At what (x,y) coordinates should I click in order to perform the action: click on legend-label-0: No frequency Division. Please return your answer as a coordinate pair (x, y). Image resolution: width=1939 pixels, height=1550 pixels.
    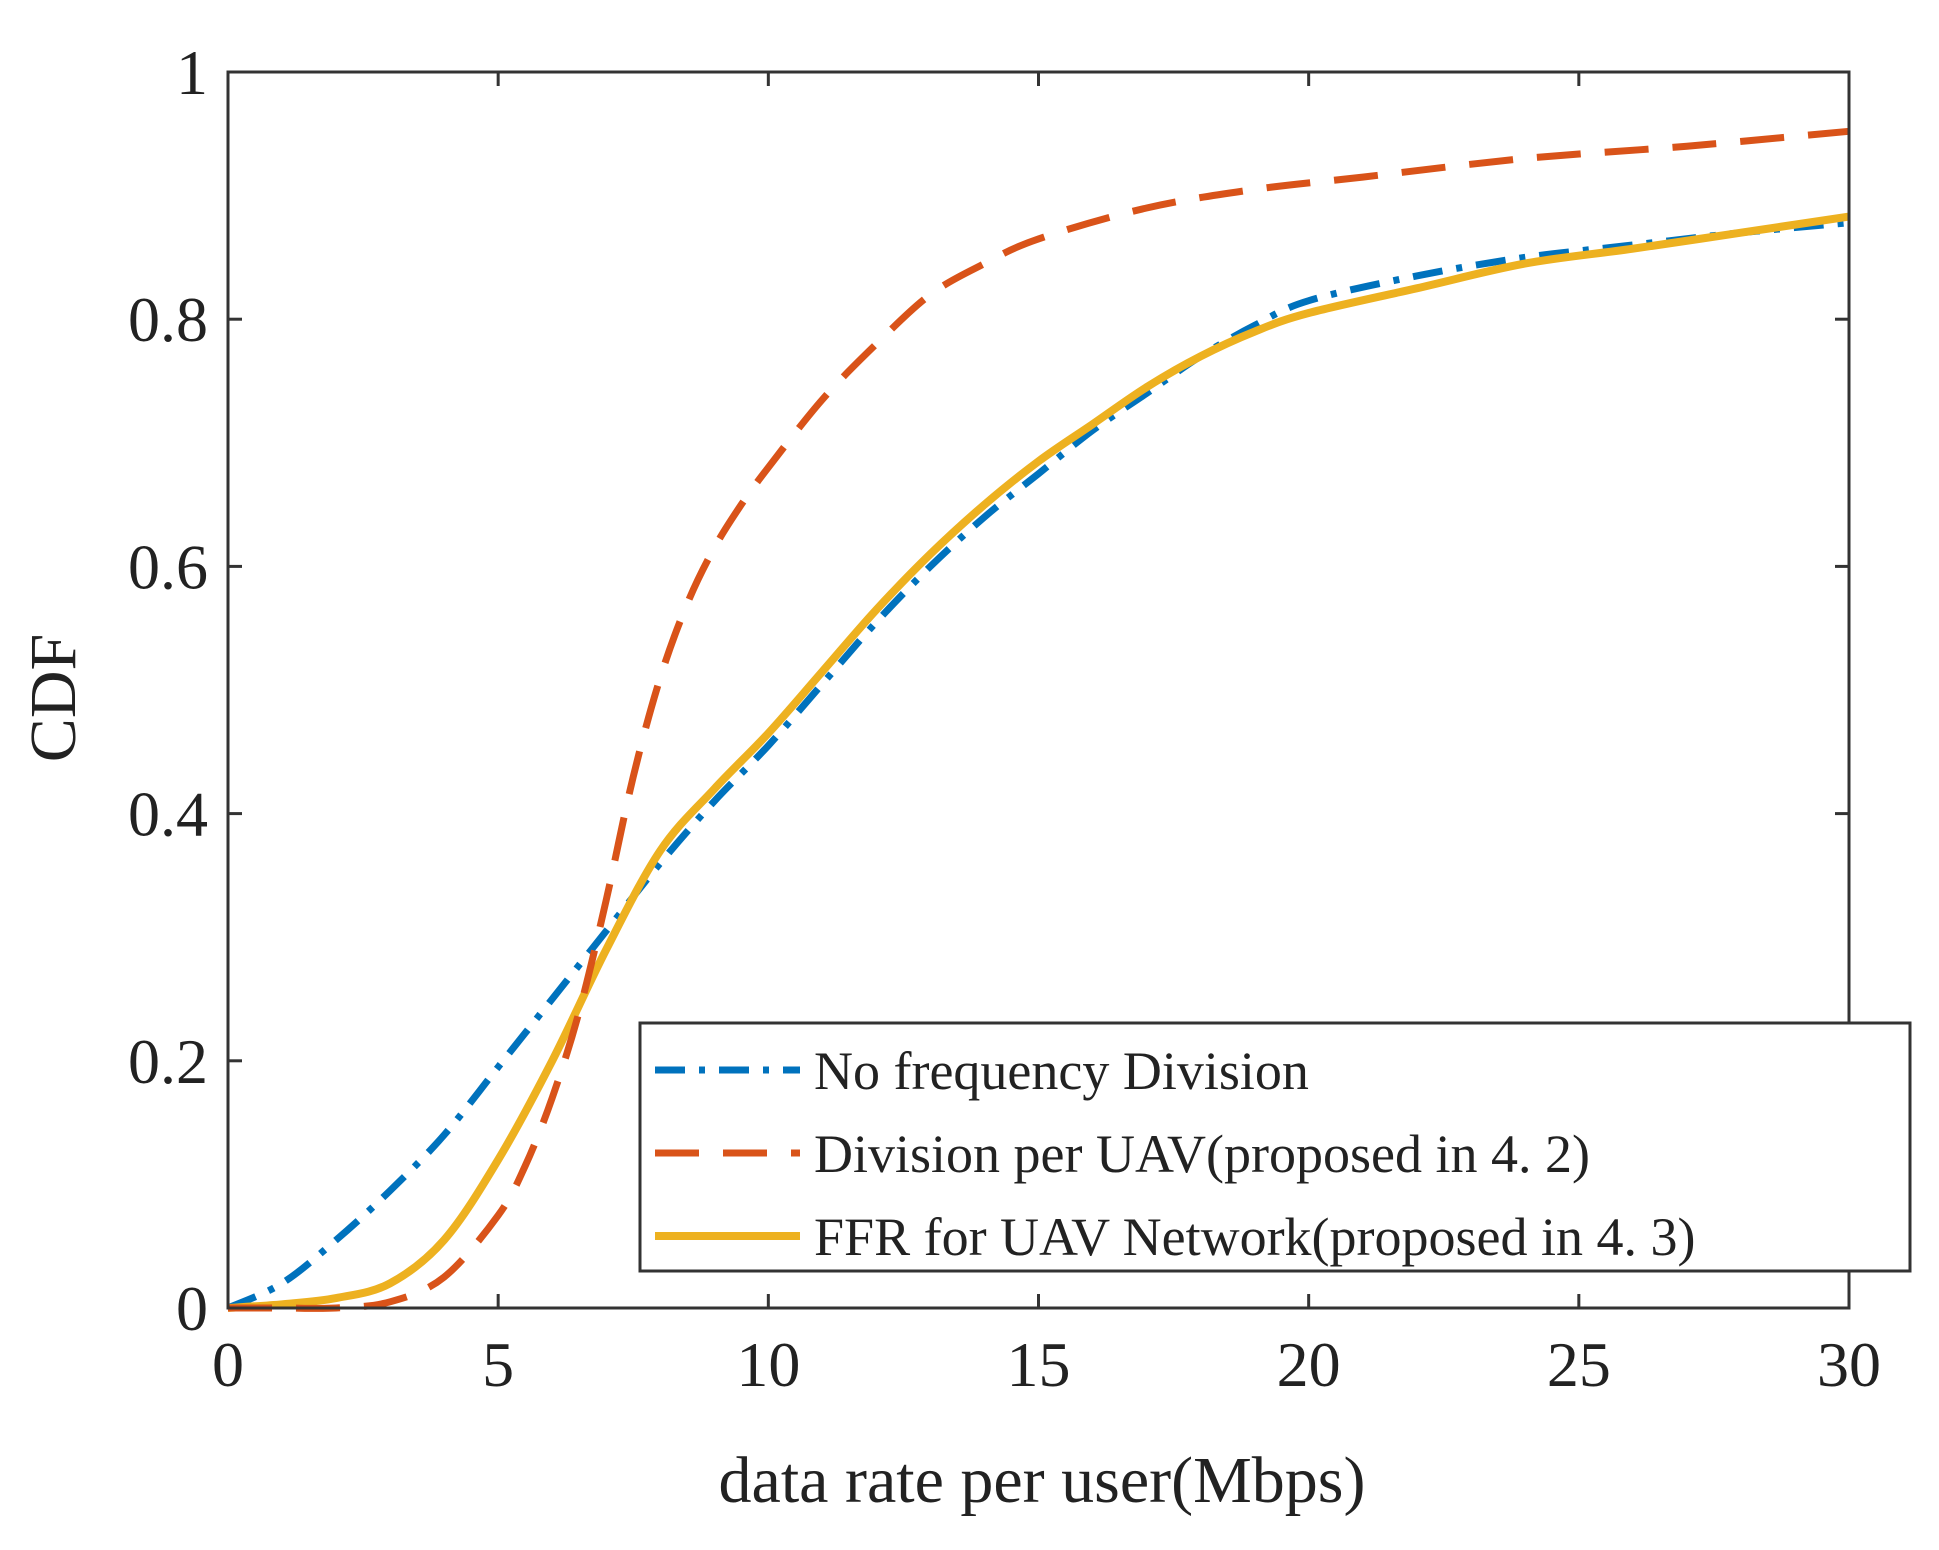
    Looking at the image, I should click on (1061, 1071).